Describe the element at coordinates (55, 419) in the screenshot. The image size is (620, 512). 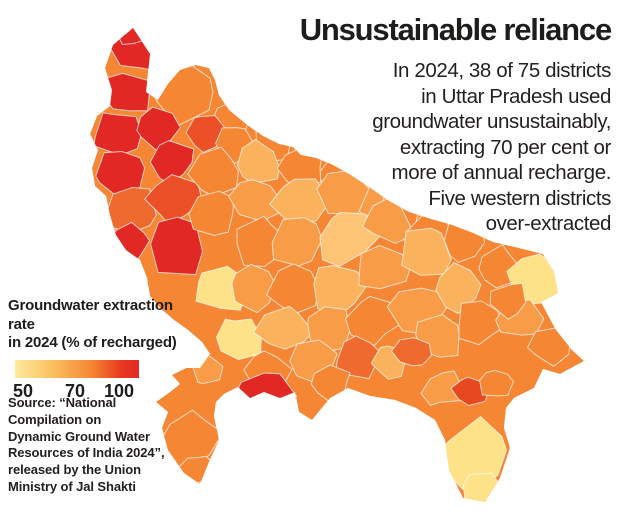
I see `text-line: Compilation on` at that location.